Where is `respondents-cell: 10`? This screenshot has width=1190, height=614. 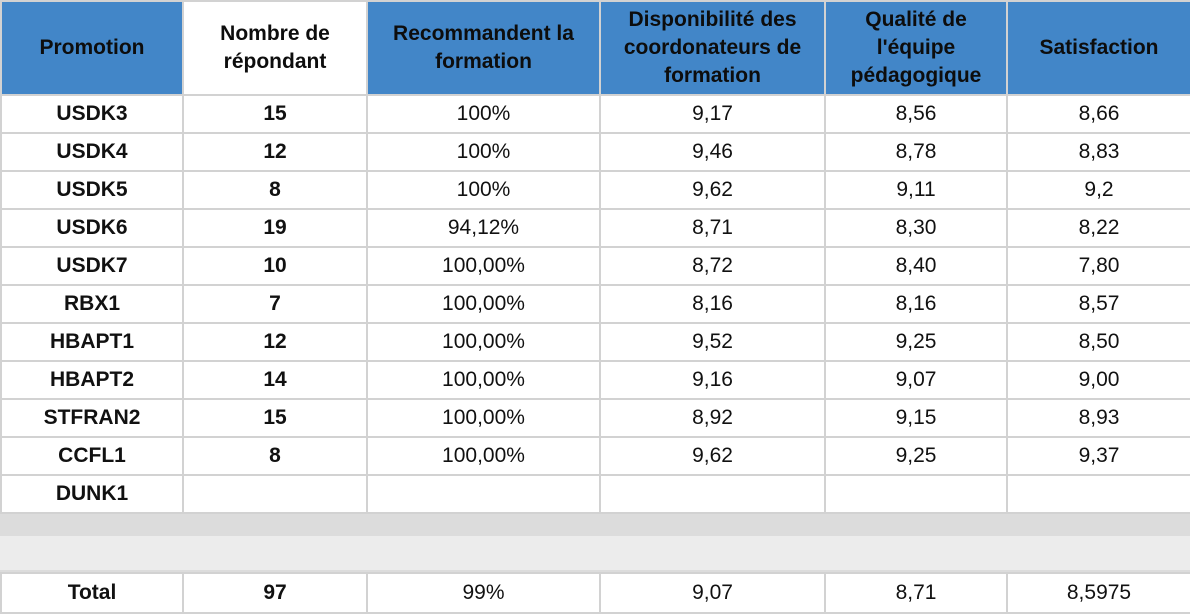 respondents-cell: 10 is located at coordinates (275, 266).